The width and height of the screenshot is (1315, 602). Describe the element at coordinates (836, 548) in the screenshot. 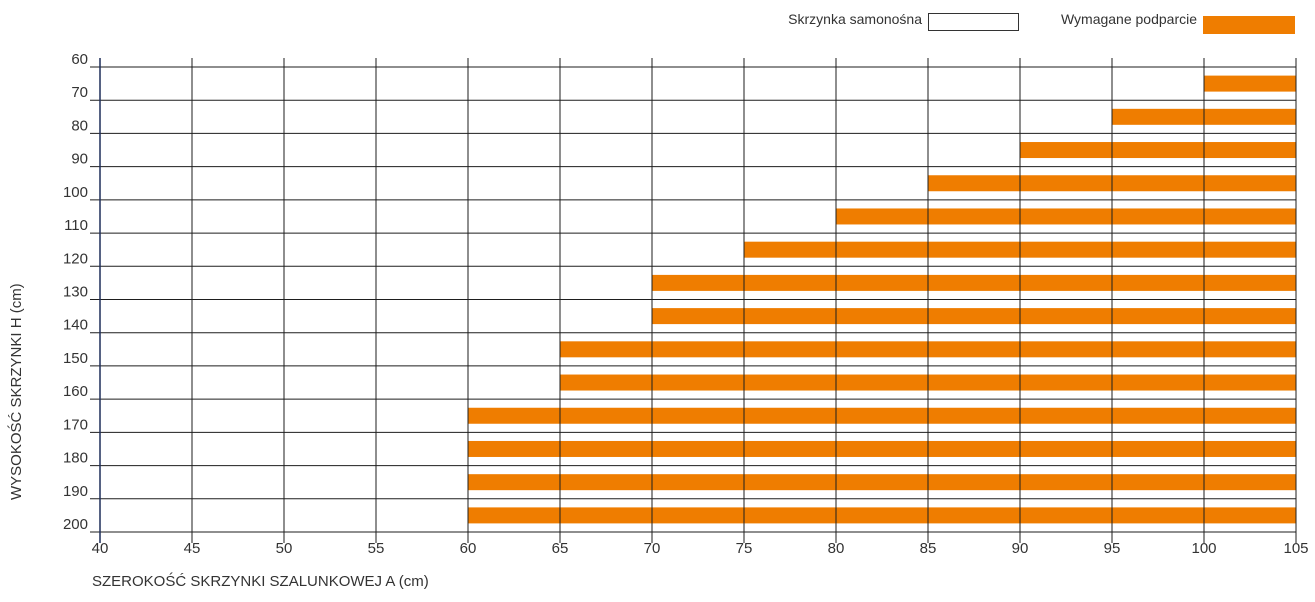

I see `x-tick-label-80: 80` at that location.